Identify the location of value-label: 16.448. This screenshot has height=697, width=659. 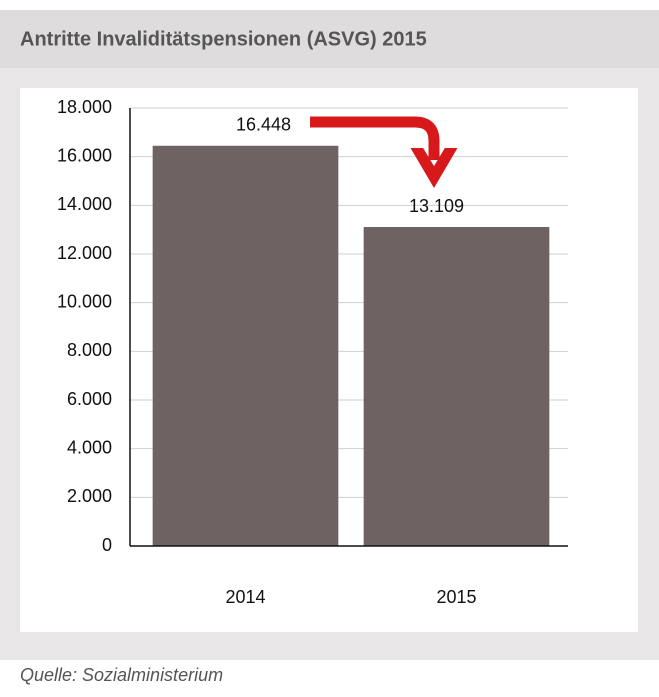
(263, 125).